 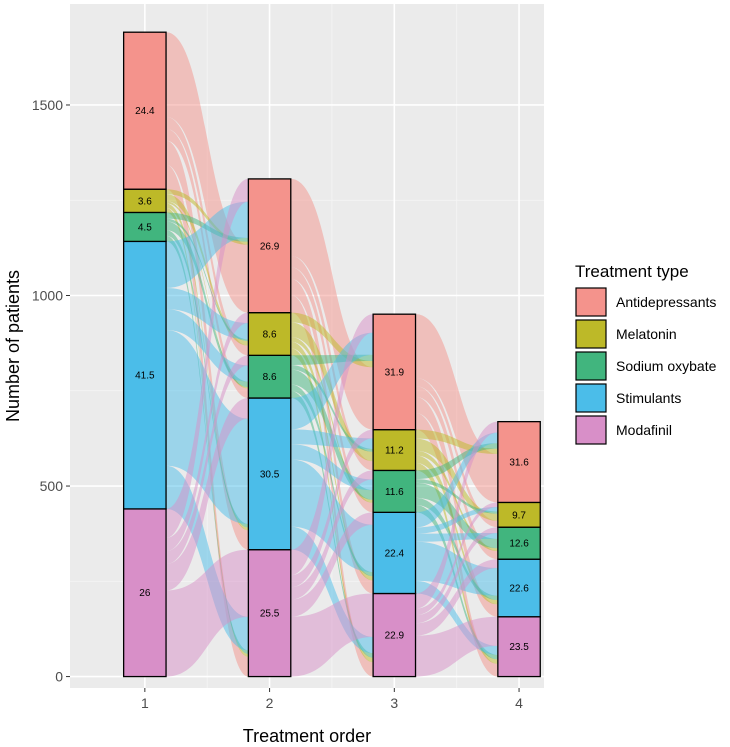 I want to click on segment-label: 26.9, so click(x=270, y=246).